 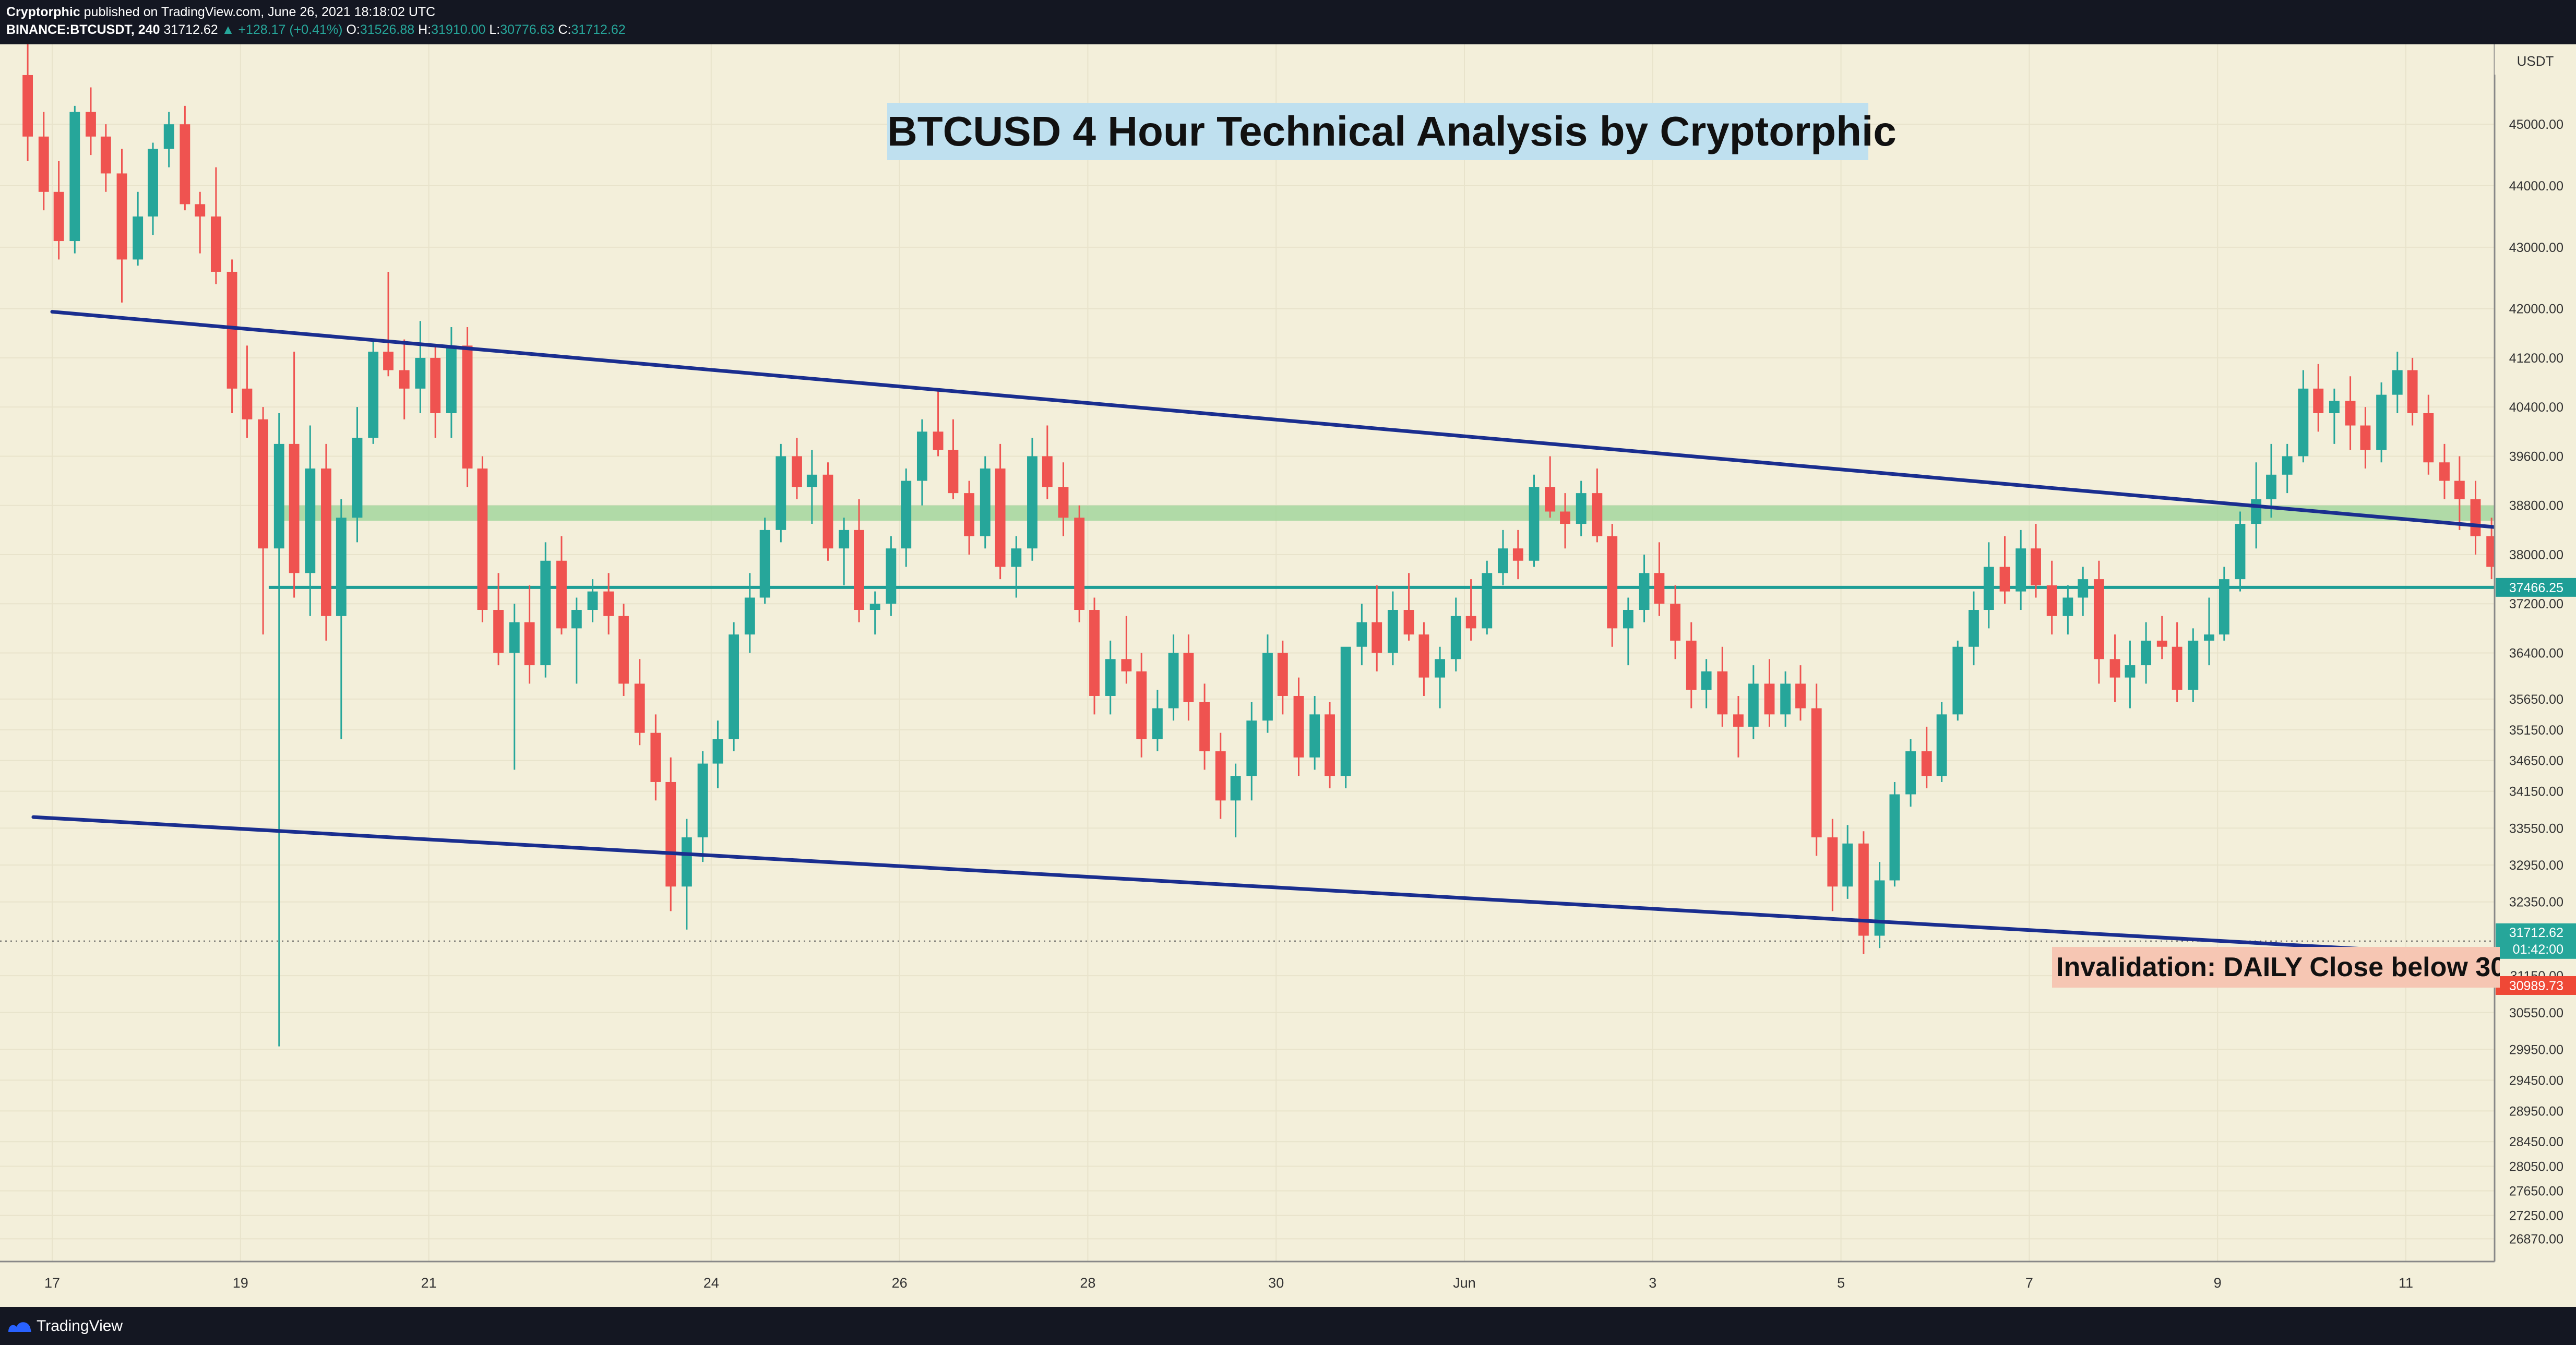 I want to click on last-price-tag-text: 31712.62, so click(x=2536, y=933).